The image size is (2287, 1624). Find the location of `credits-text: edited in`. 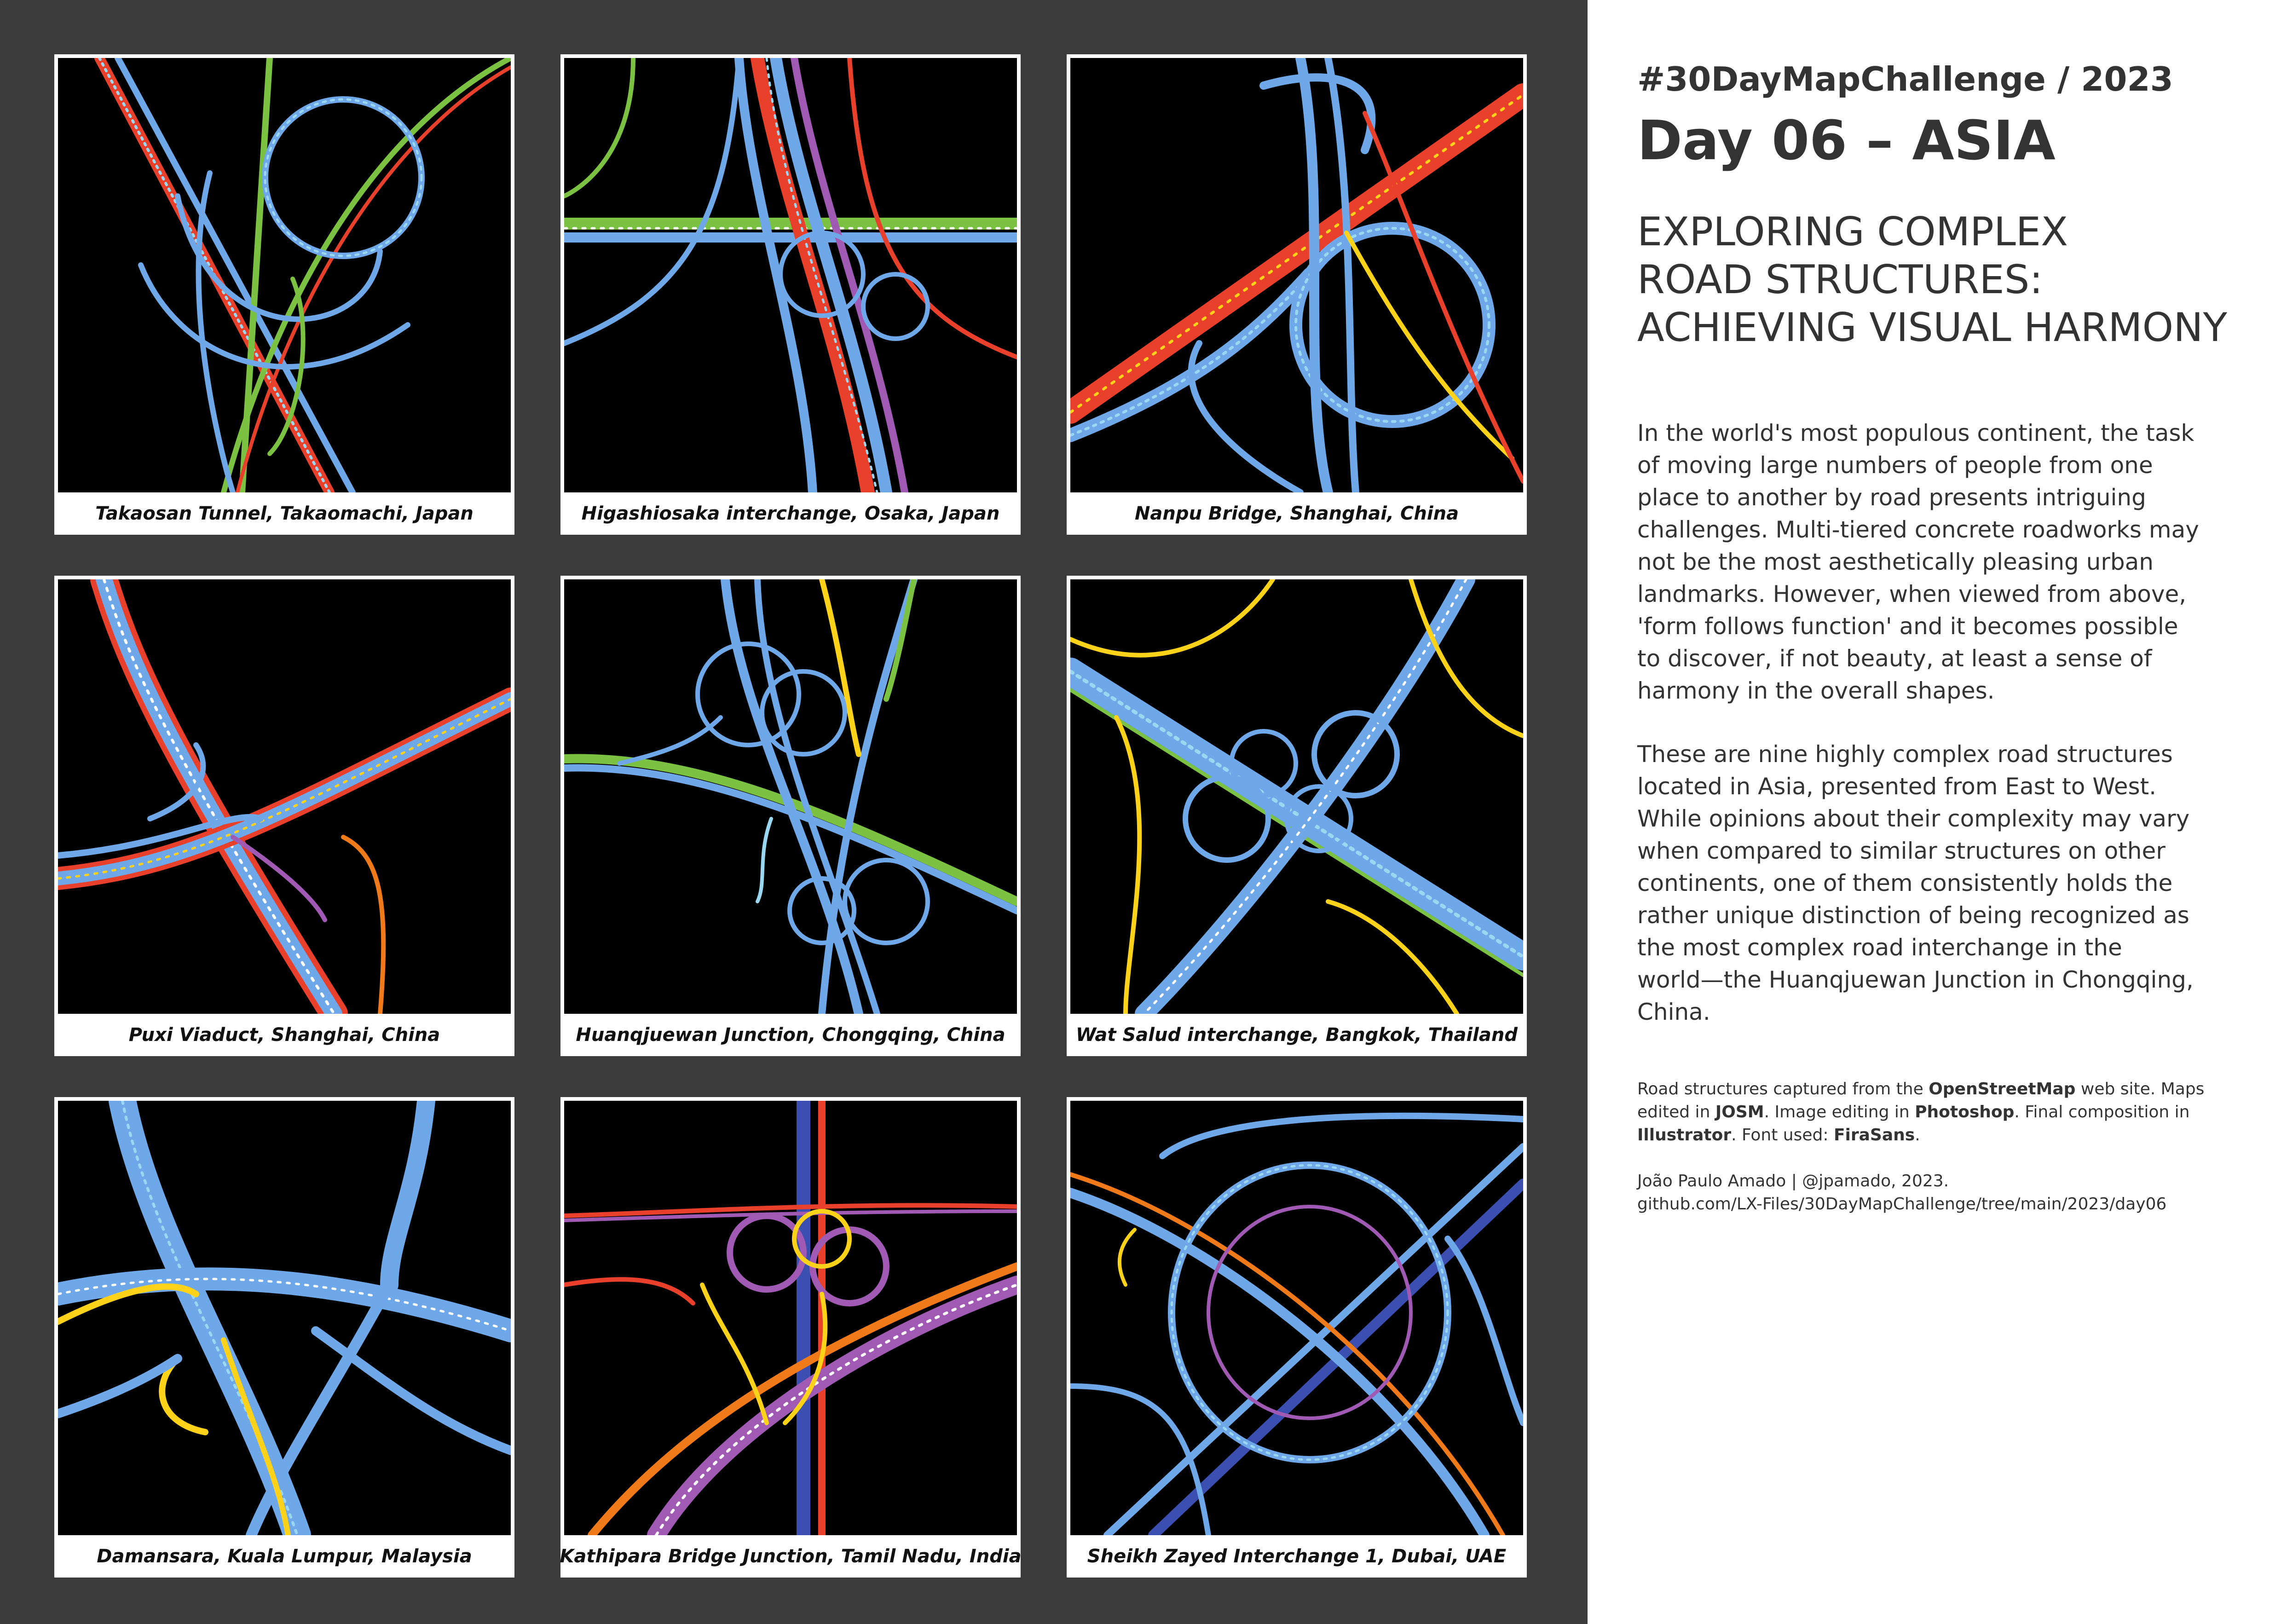

credits-text: edited in is located at coordinates (1676, 1112).